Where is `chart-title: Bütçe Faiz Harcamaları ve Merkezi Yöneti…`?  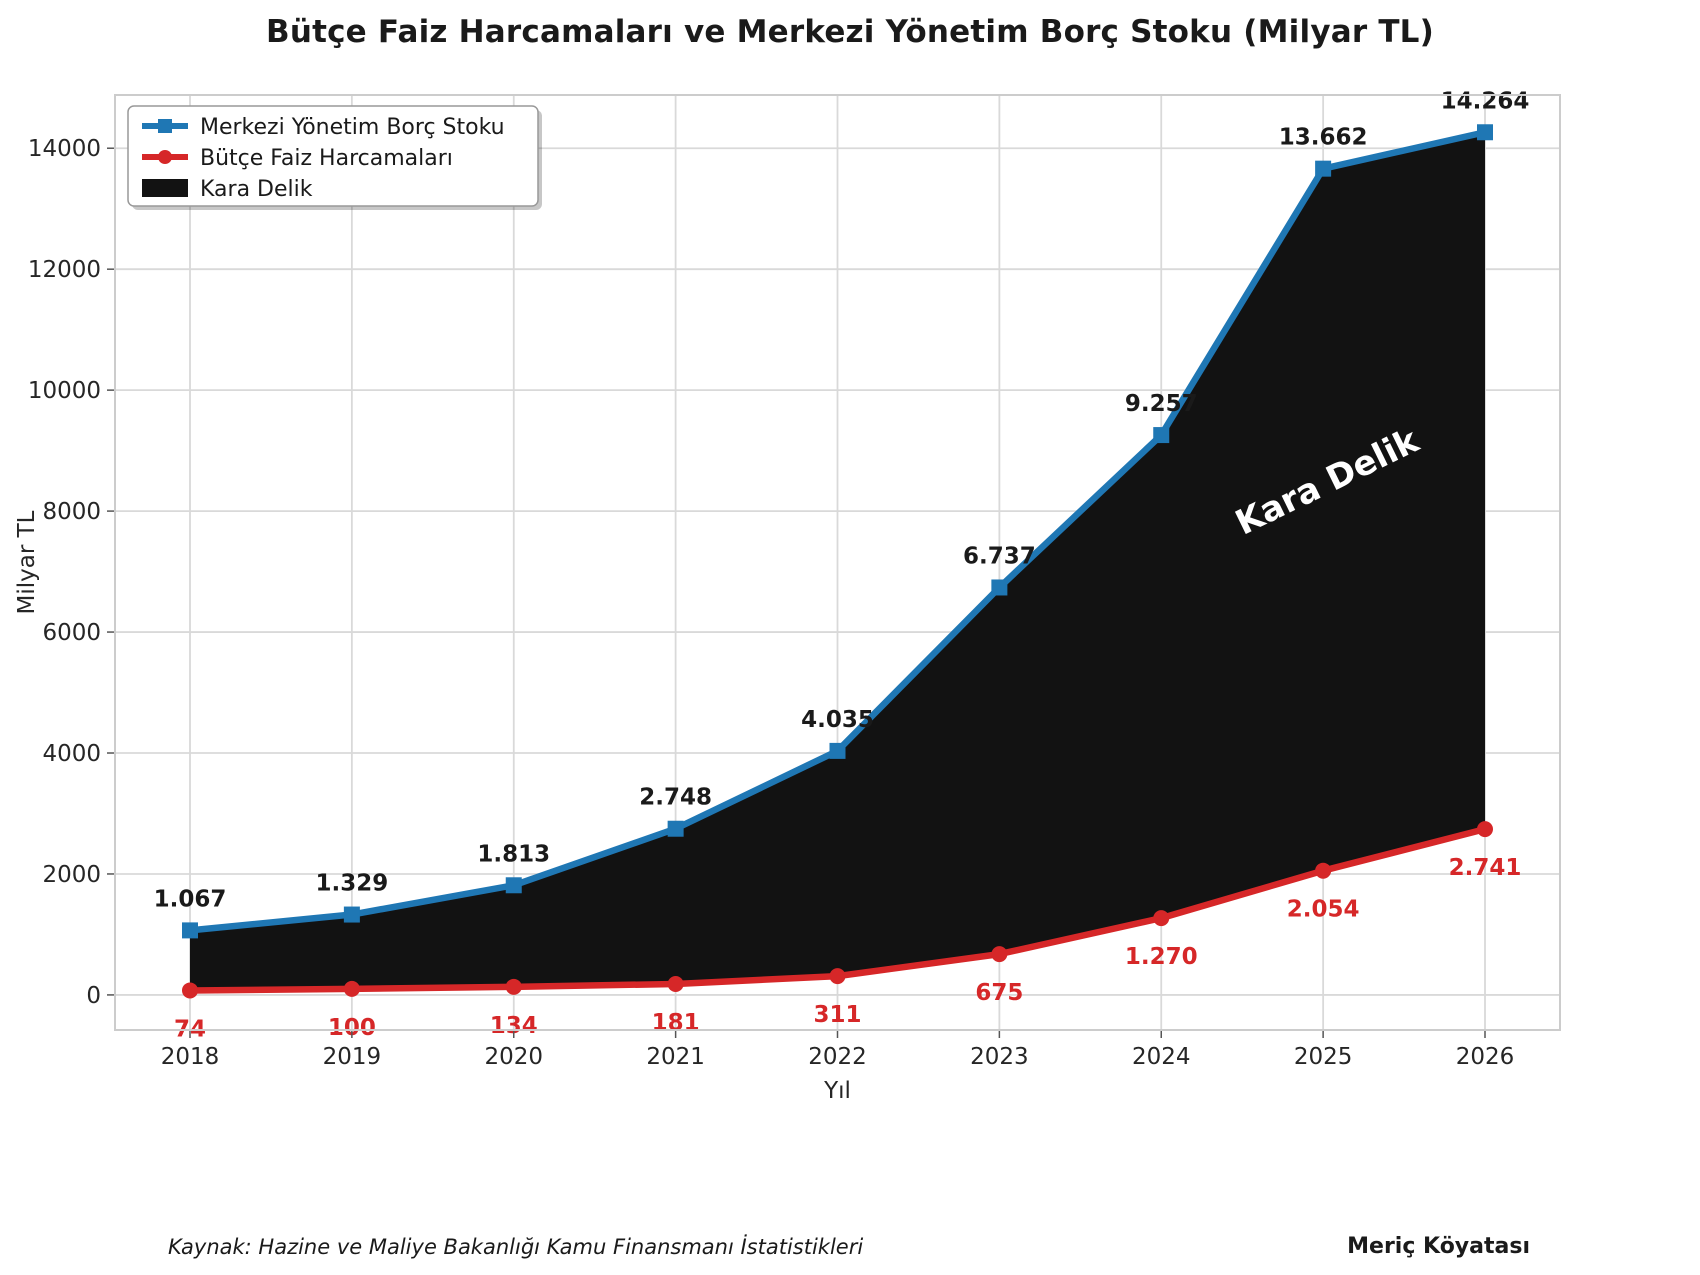
chart-title: Bütçe Faiz Harcamaları ve Merkezi Yöneti… is located at coordinates (849, 32).